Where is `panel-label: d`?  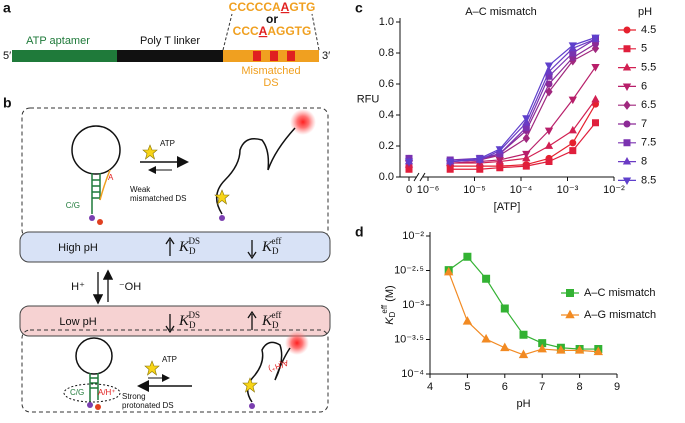 panel-label: d is located at coordinates (359, 232).